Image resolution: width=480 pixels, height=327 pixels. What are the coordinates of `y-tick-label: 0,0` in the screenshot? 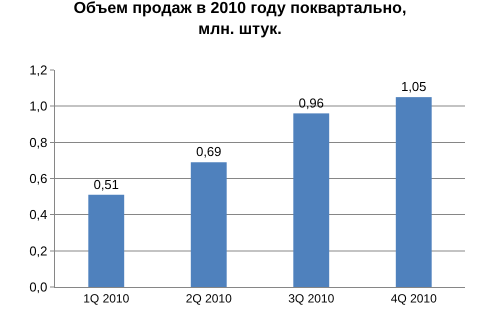 It's located at (38, 287).